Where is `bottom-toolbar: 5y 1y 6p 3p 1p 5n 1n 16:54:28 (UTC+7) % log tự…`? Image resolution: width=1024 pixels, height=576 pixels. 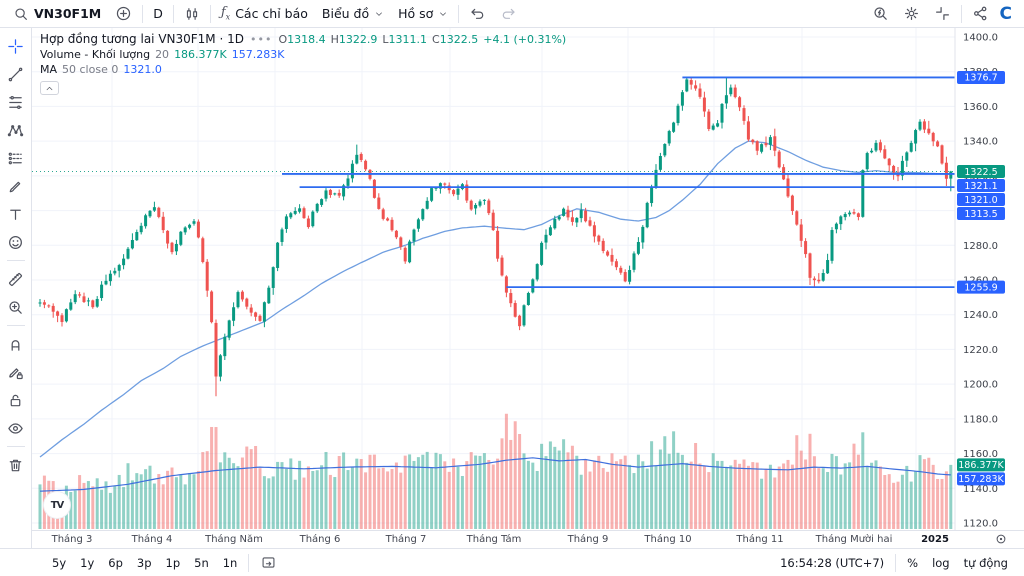
bottom-toolbar: 5y 1y 6p 3p 1p 5n 1n 16:54:28 (UTC+7) % log tự… is located at coordinates (512, 562).